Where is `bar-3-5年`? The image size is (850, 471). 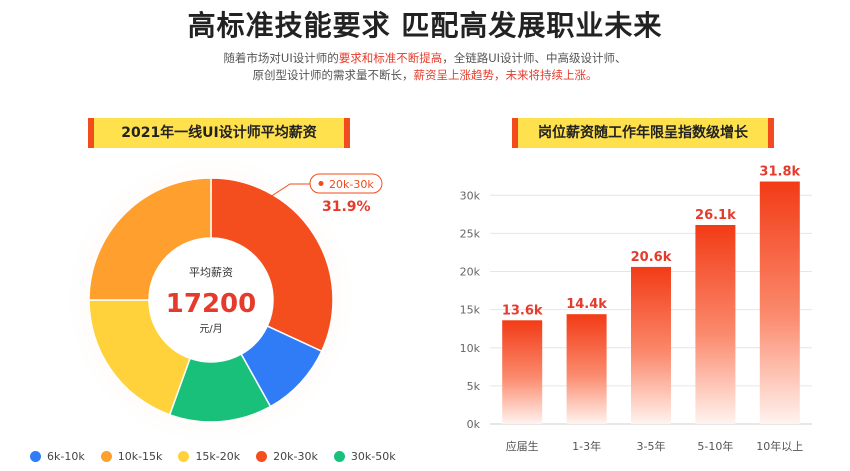 bar-3-5年 is located at coordinates (651, 345).